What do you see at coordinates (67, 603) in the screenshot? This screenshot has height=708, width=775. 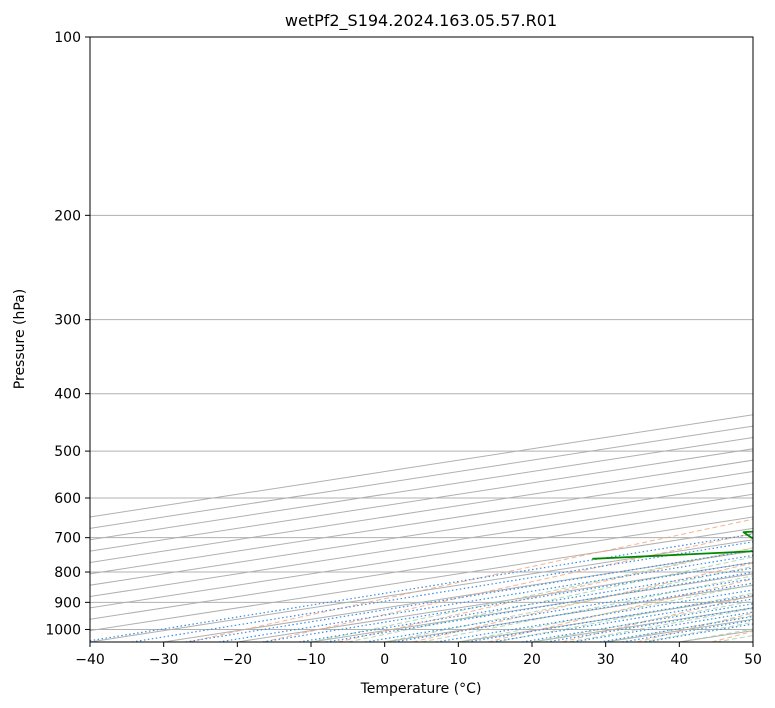 I see `y-tick-label: 900` at bounding box center [67, 603].